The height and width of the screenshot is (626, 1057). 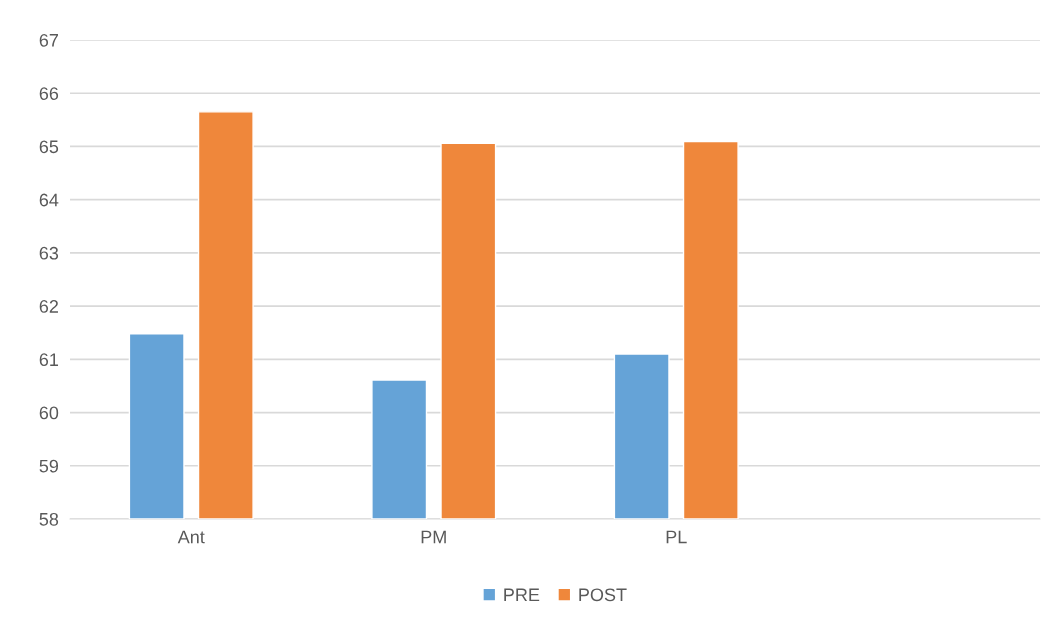 I want to click on x-tick-label: Ant, so click(x=191, y=537).